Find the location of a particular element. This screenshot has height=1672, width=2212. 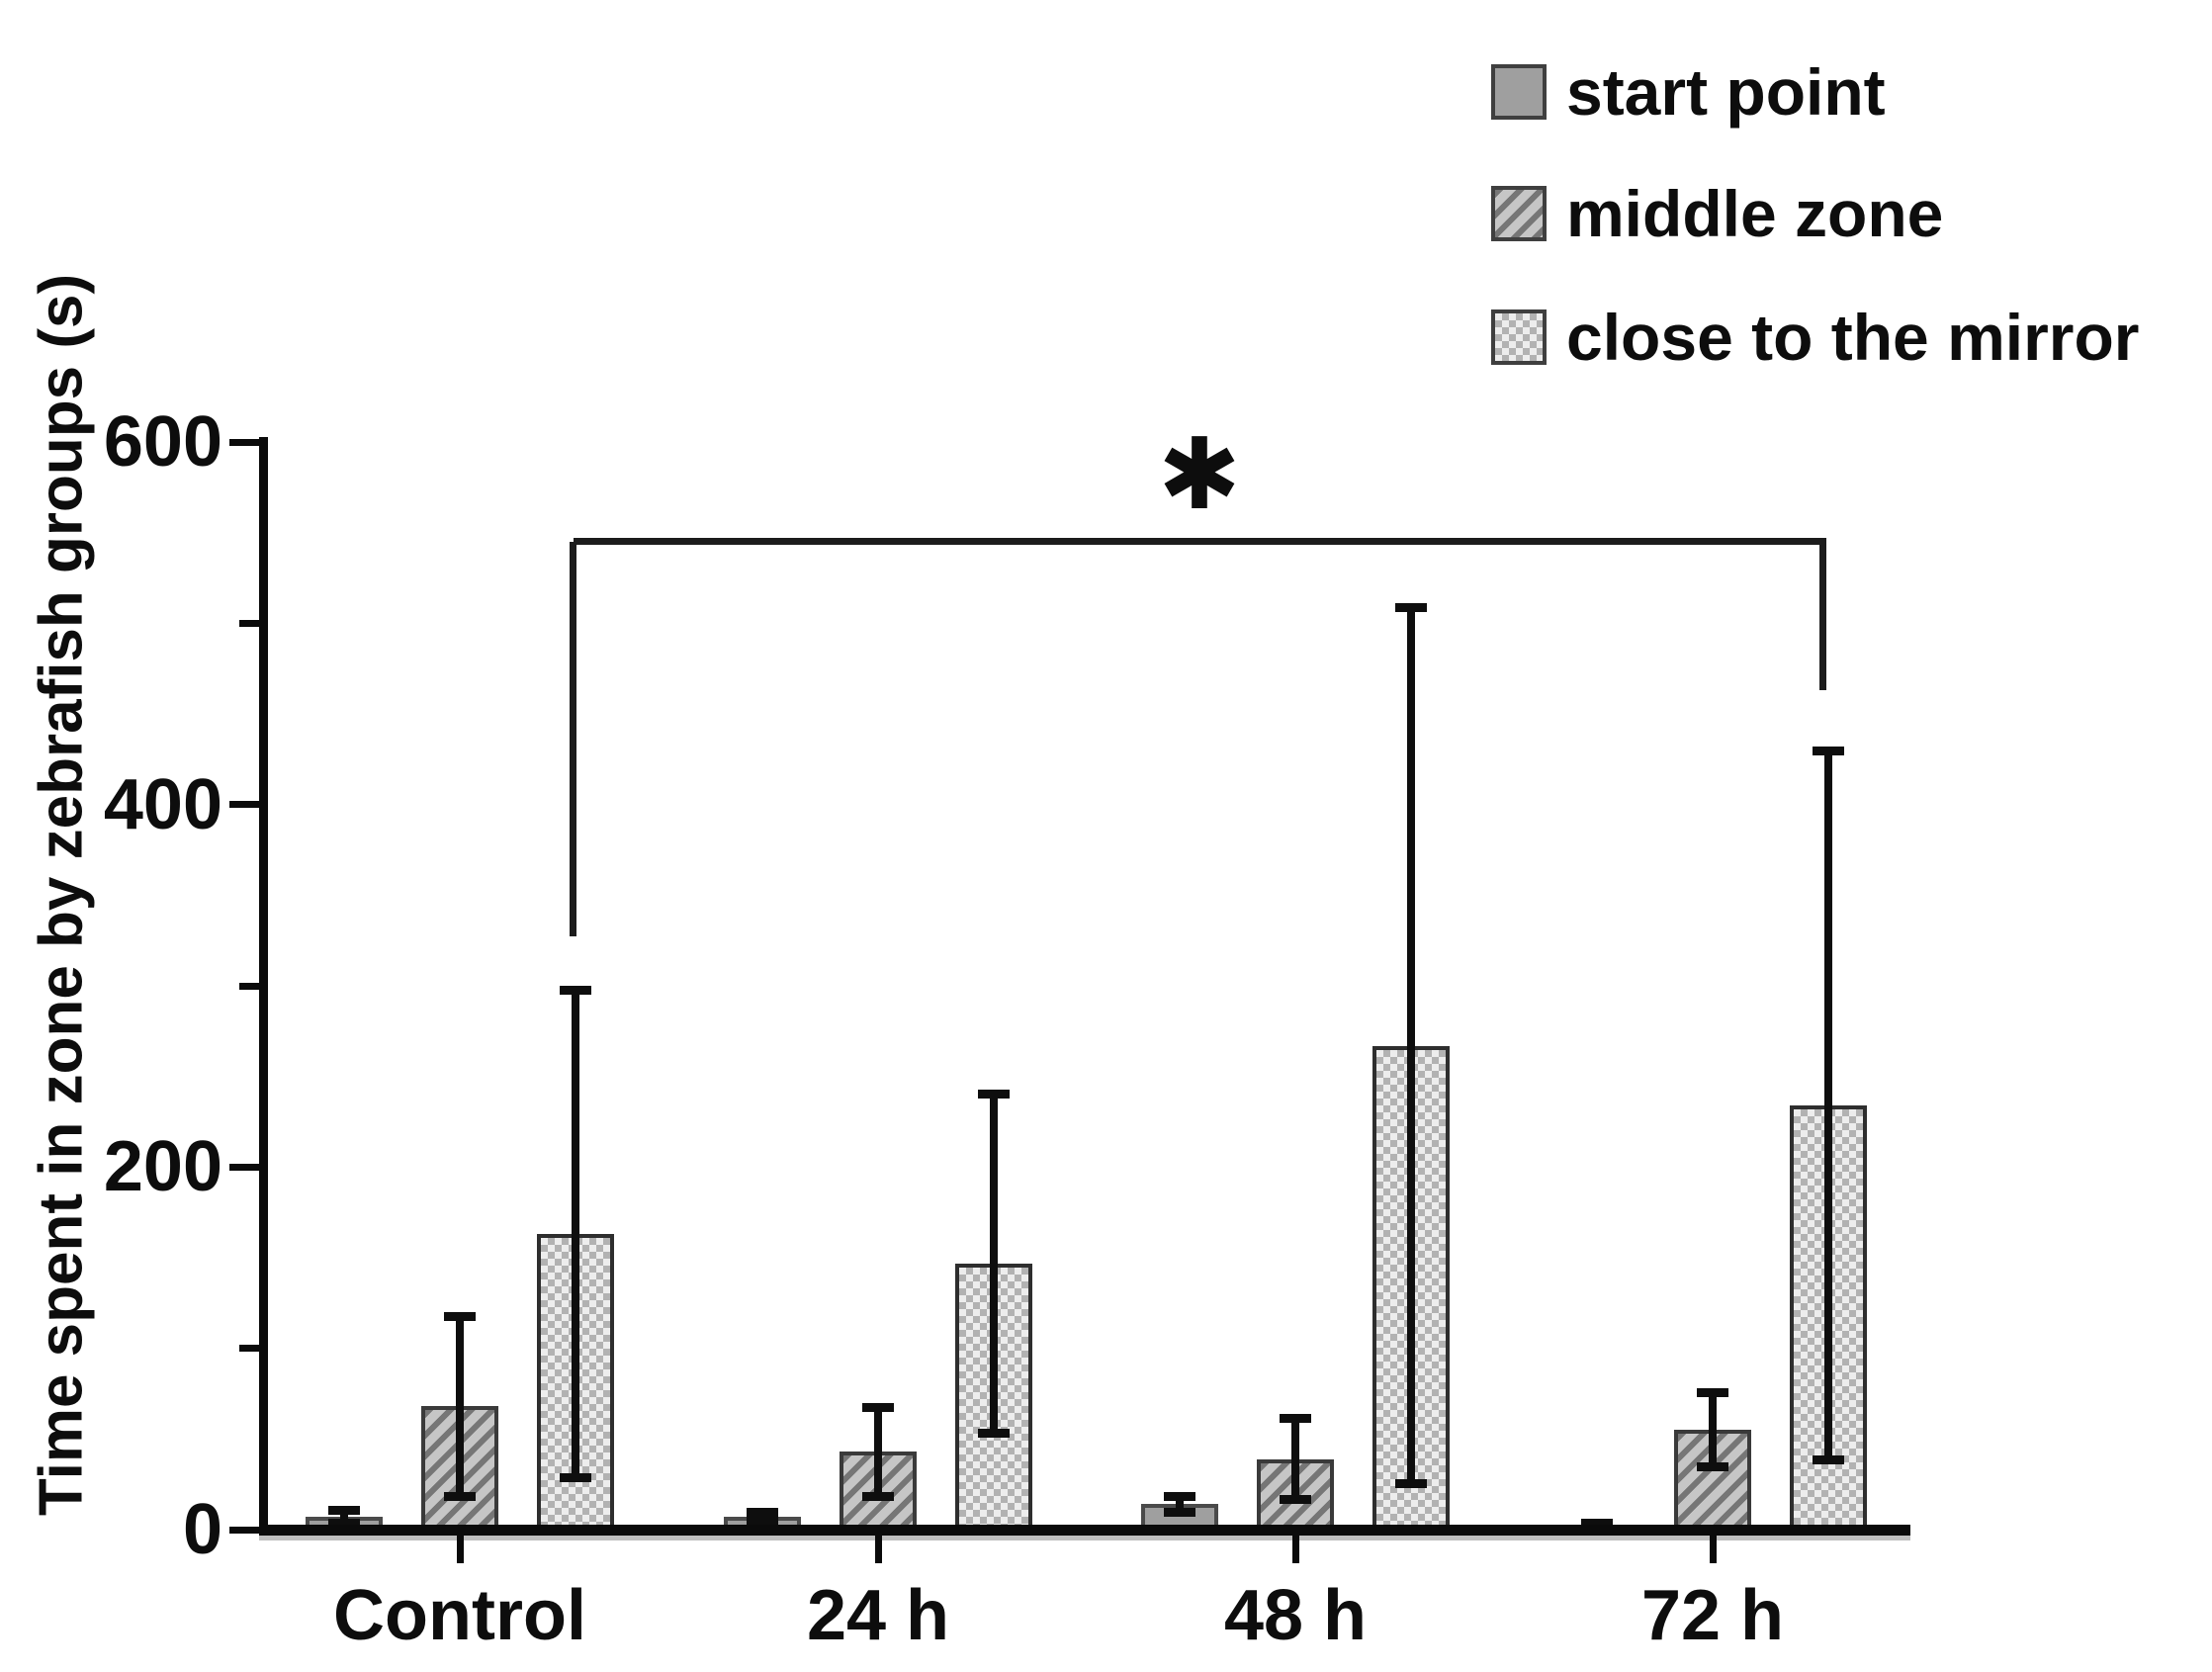

y-tick-label: 400 is located at coordinates (163, 804).